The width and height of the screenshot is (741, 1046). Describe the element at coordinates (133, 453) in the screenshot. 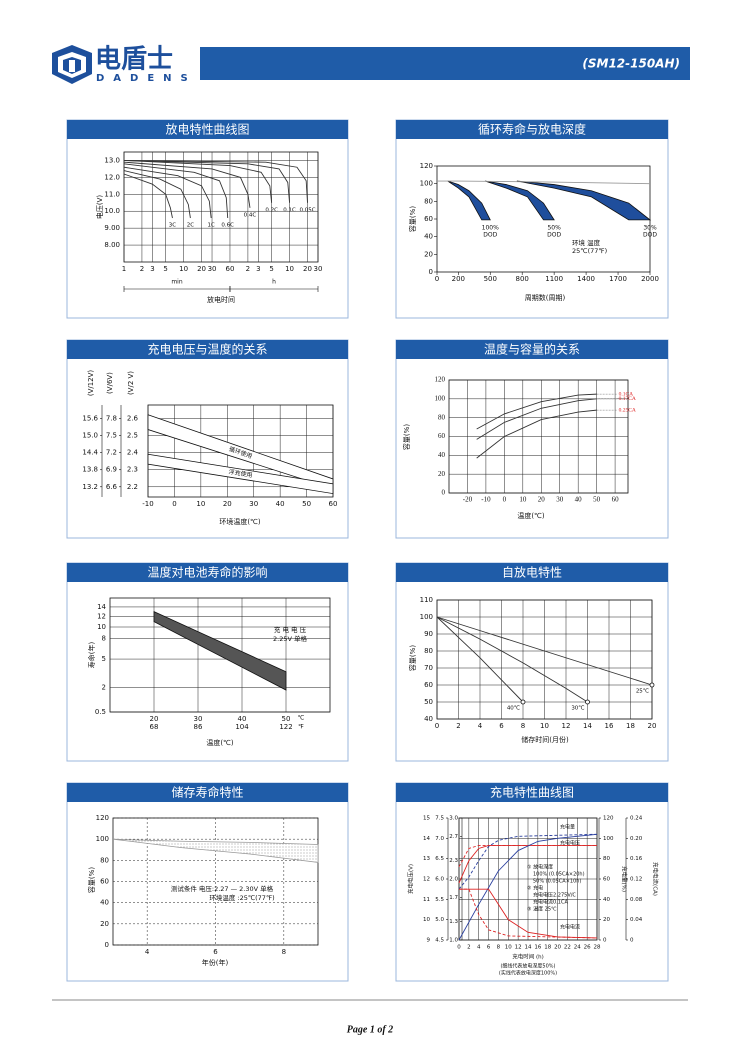

I see `y-tick-label: 2.4` at that location.